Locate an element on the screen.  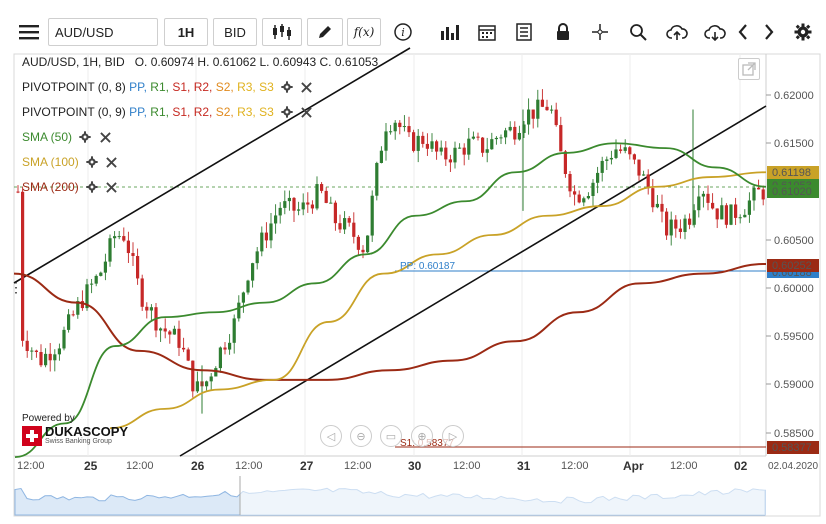
legend-sma-100: SMA (100) is located at coordinates (70, 162).